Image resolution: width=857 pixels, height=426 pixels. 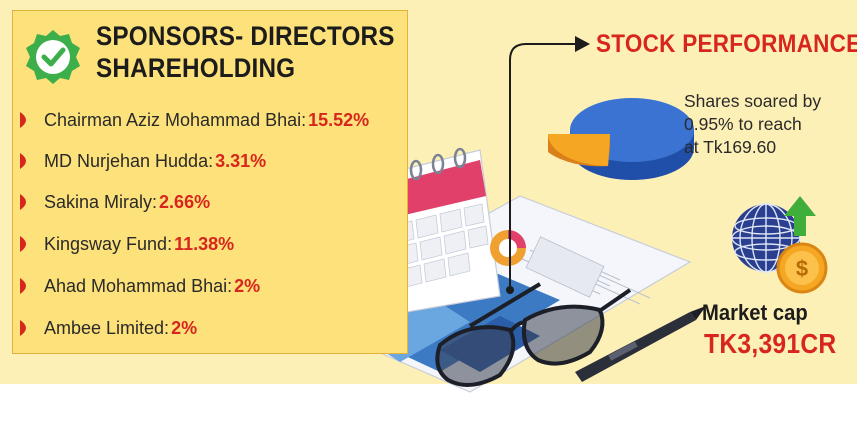 What do you see at coordinates (770, 343) in the screenshot?
I see `market-cap-value: TK3,391CR` at bounding box center [770, 343].